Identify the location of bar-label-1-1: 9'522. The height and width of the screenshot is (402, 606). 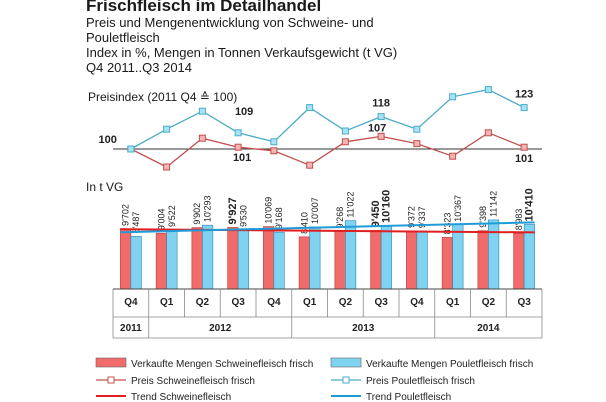
(172, 216).